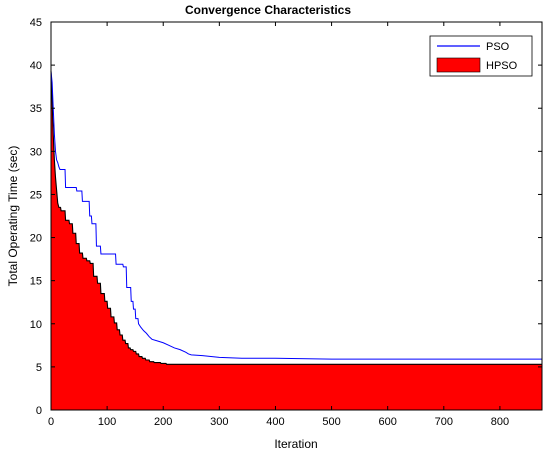 The width and height of the screenshot is (550, 455). Describe the element at coordinates (275, 422) in the screenshot. I see `x-tick-label: 400` at that location.